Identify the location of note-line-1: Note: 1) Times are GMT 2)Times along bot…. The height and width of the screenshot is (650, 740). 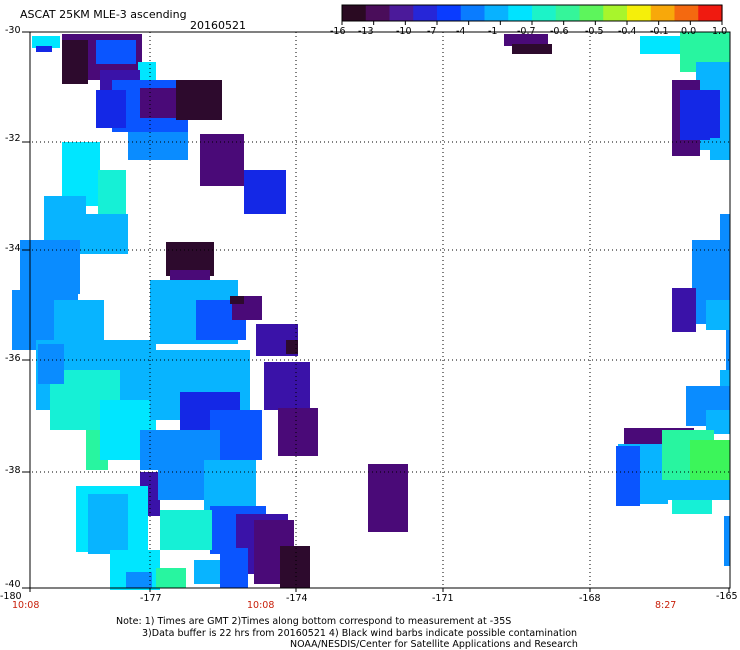
(314, 621).